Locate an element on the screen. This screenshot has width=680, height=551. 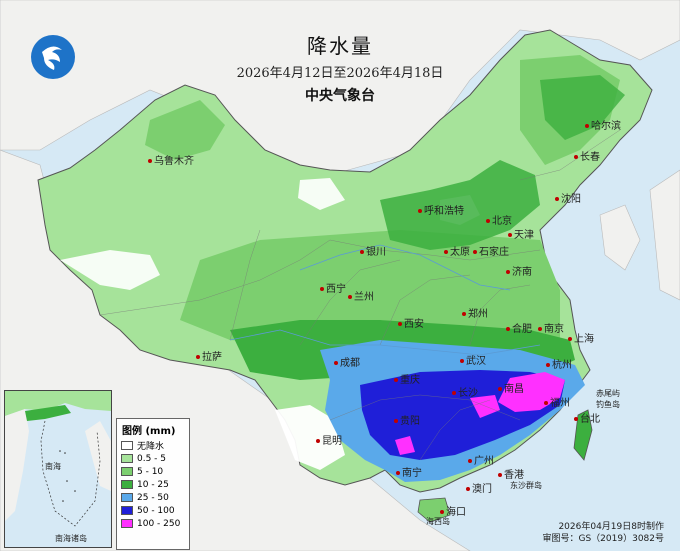
city-label: 福州 is located at coordinates (557, 401).